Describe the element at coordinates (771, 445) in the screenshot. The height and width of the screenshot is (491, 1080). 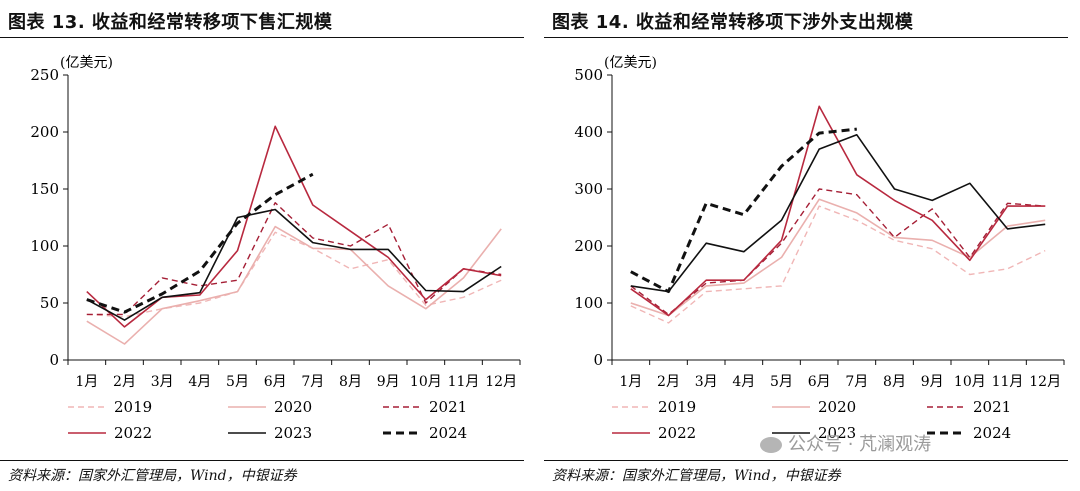
I see `wechat-icon` at that location.